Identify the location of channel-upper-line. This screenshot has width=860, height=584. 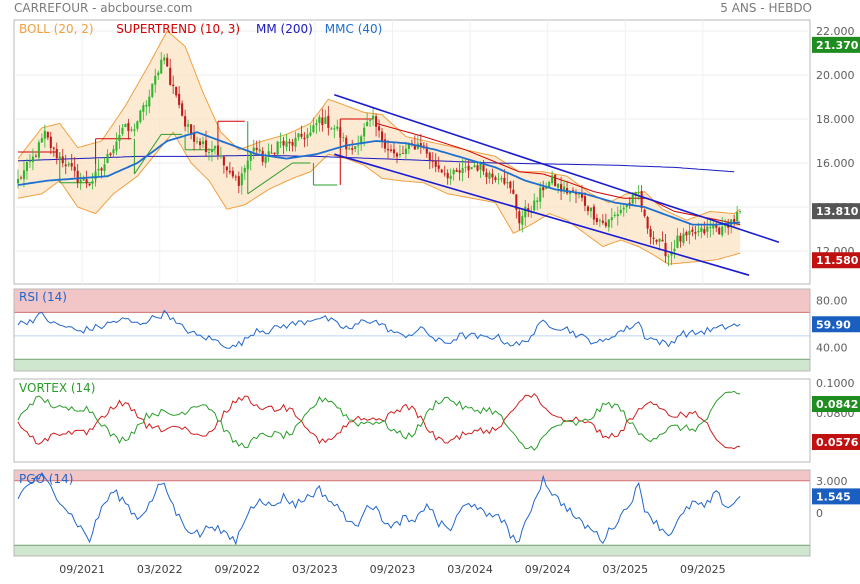
(557, 168).